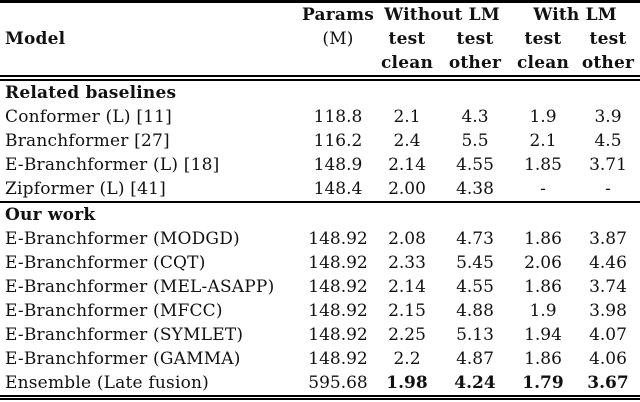 The height and width of the screenshot is (402, 640). Describe the element at coordinates (89, 117) in the screenshot. I see `model-cell: Conformer (L) [11]` at that location.